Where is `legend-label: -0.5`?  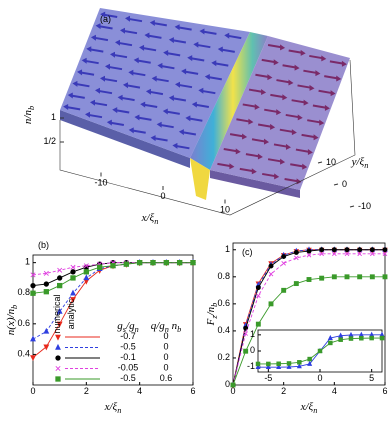
legend-label: -0.5 is located at coordinates (128, 378).